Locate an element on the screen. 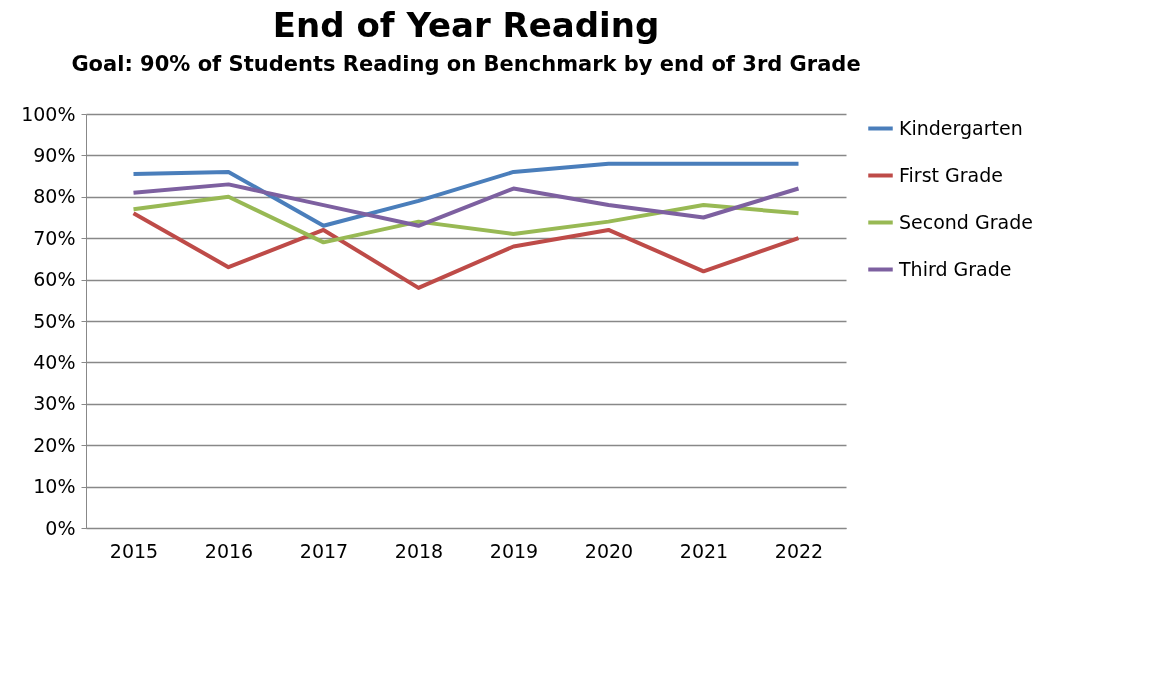  y-tick-label: 70% is located at coordinates (54, 237).